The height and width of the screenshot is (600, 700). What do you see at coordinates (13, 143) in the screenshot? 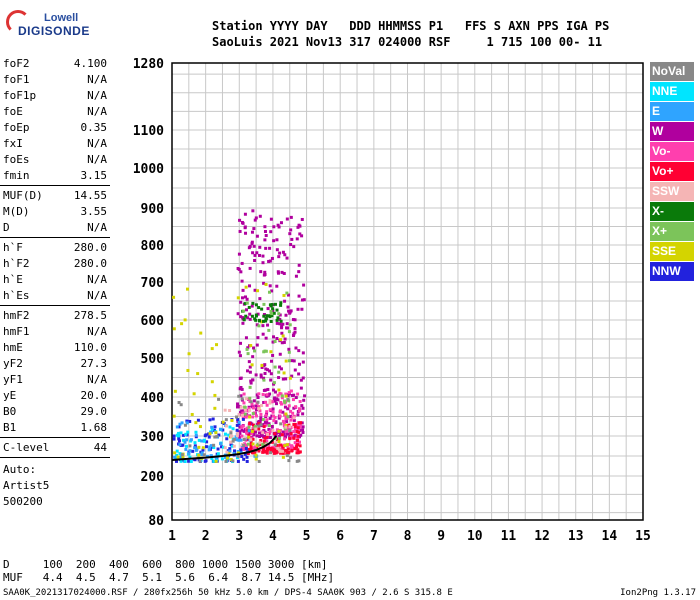
I see `param-name: fxI` at bounding box center [13, 143].